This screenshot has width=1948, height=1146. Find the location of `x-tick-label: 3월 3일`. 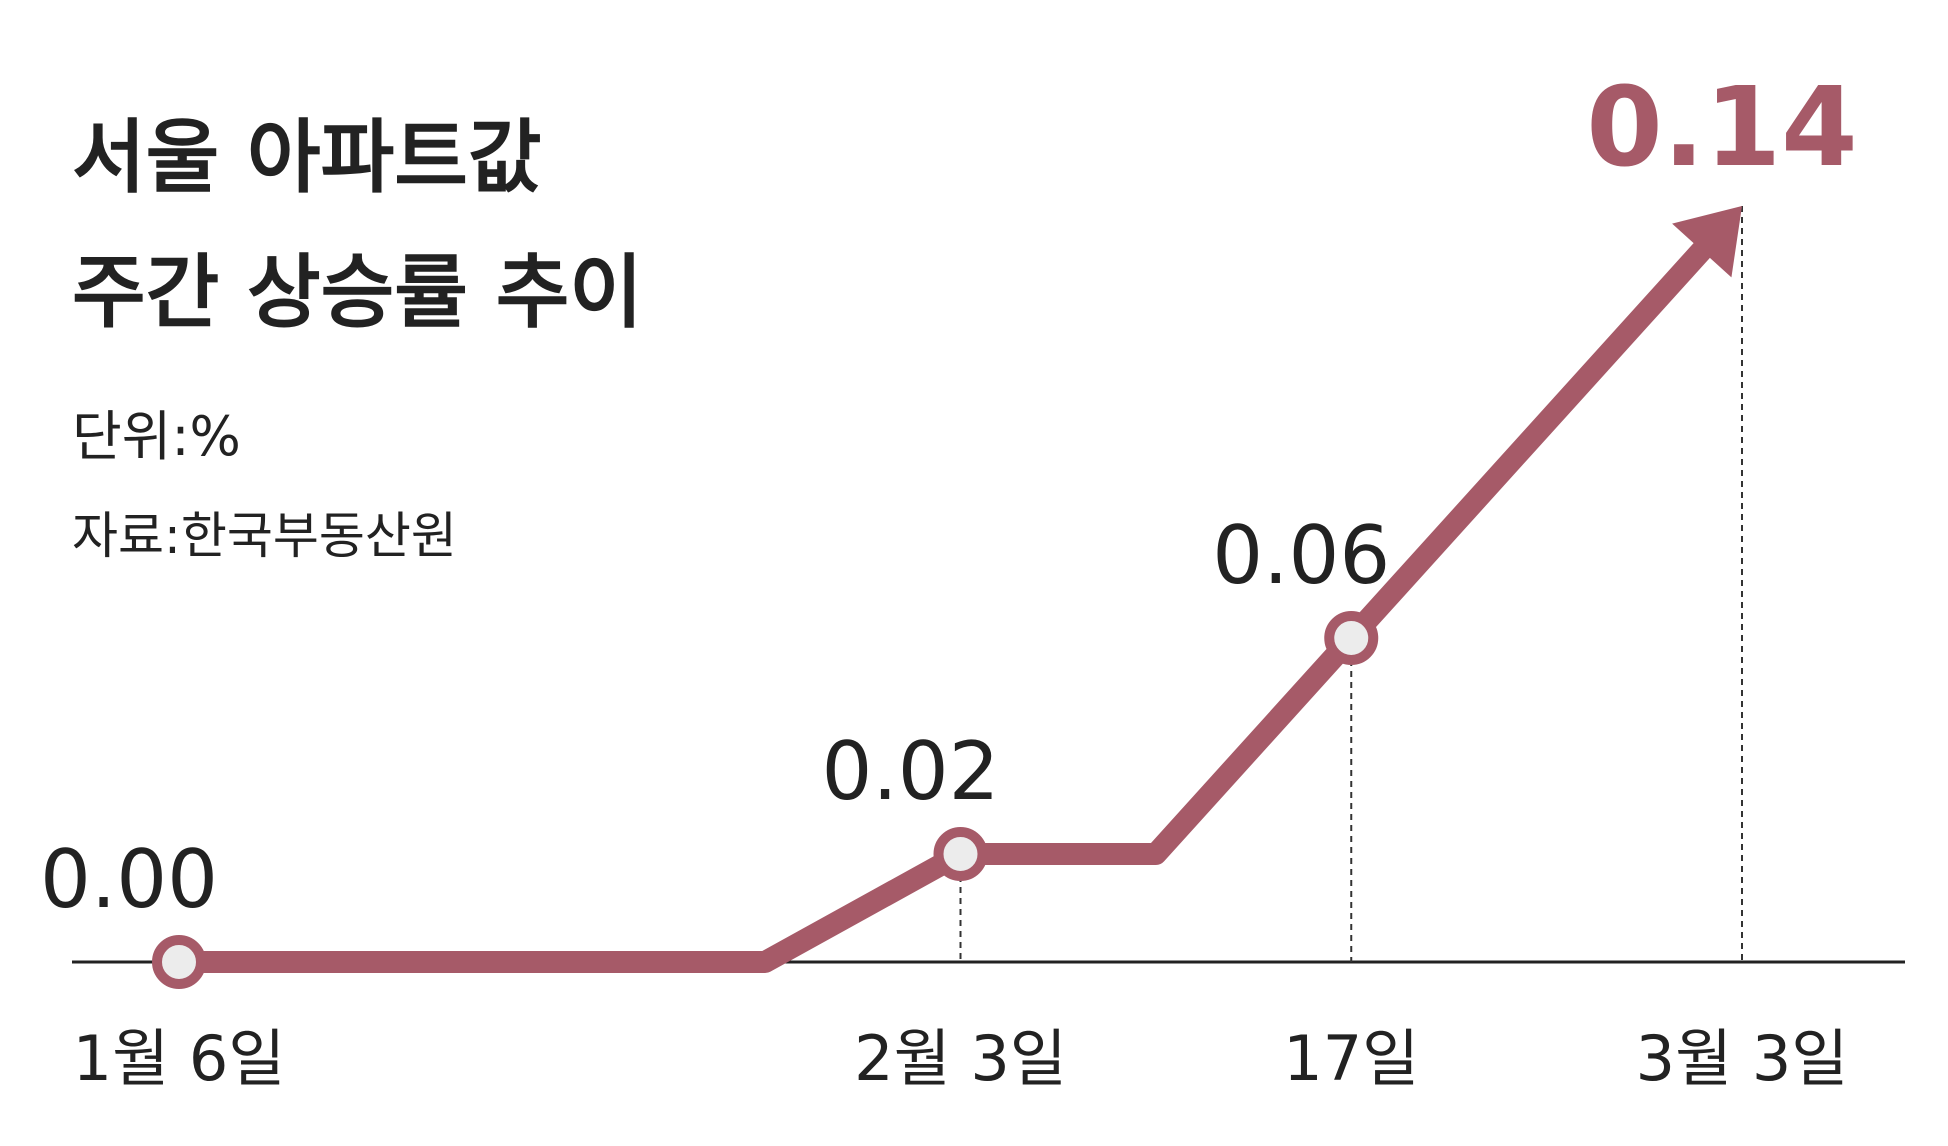

x-tick-label: 3월 3일 is located at coordinates (1742, 1058).